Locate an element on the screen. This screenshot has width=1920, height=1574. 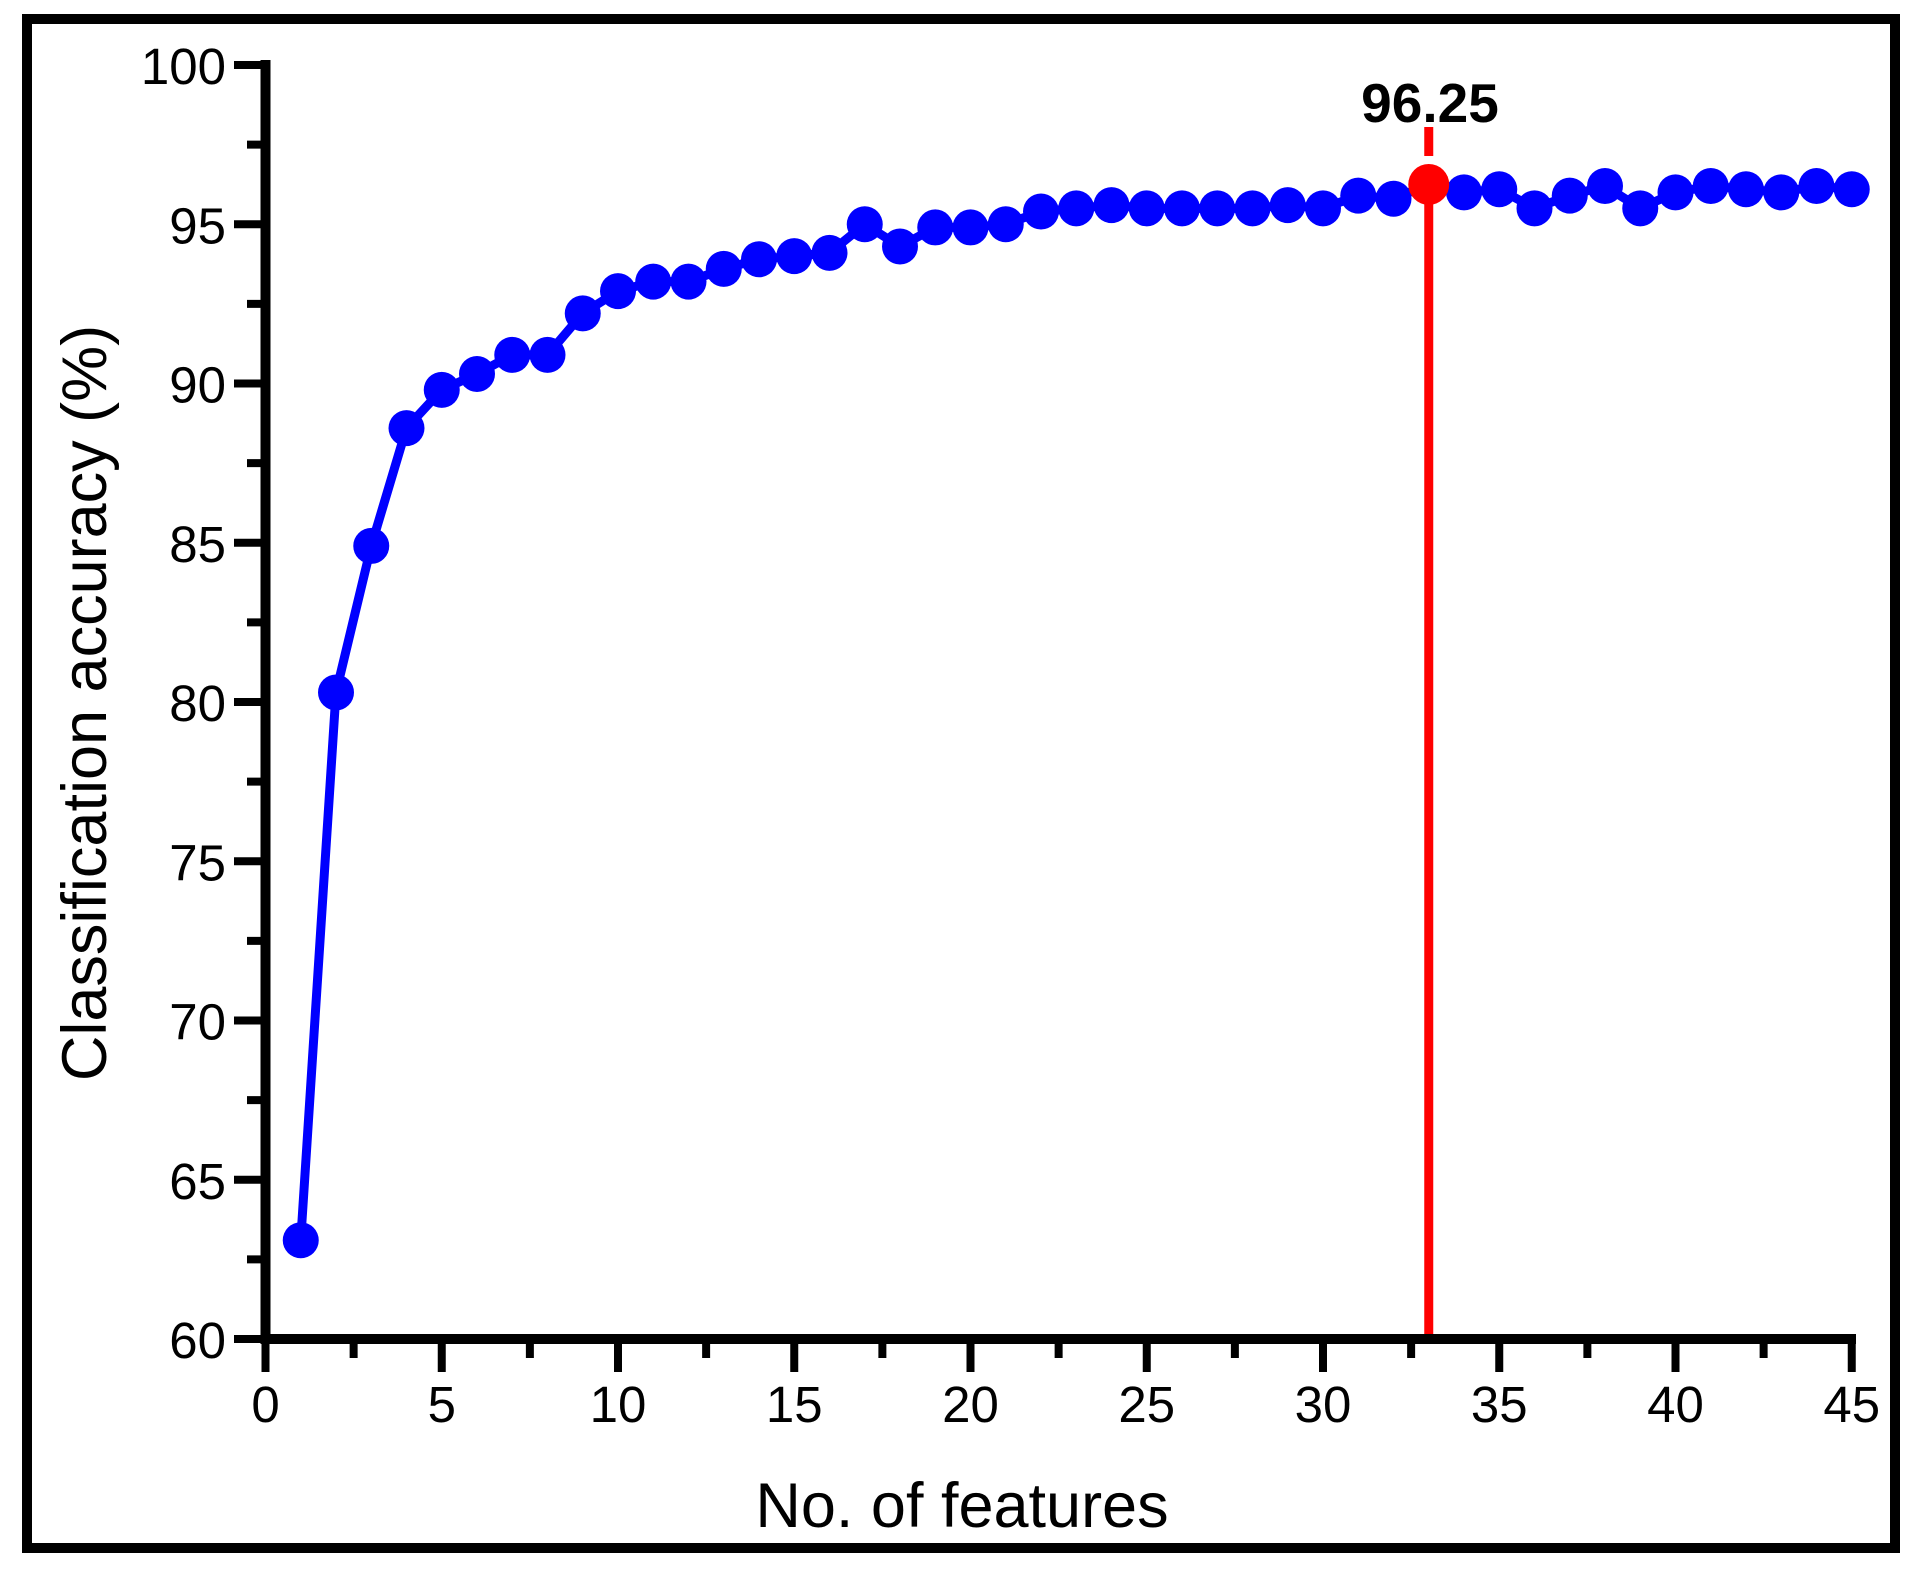
x-tick-label: 40 is located at coordinates (1675, 1404).